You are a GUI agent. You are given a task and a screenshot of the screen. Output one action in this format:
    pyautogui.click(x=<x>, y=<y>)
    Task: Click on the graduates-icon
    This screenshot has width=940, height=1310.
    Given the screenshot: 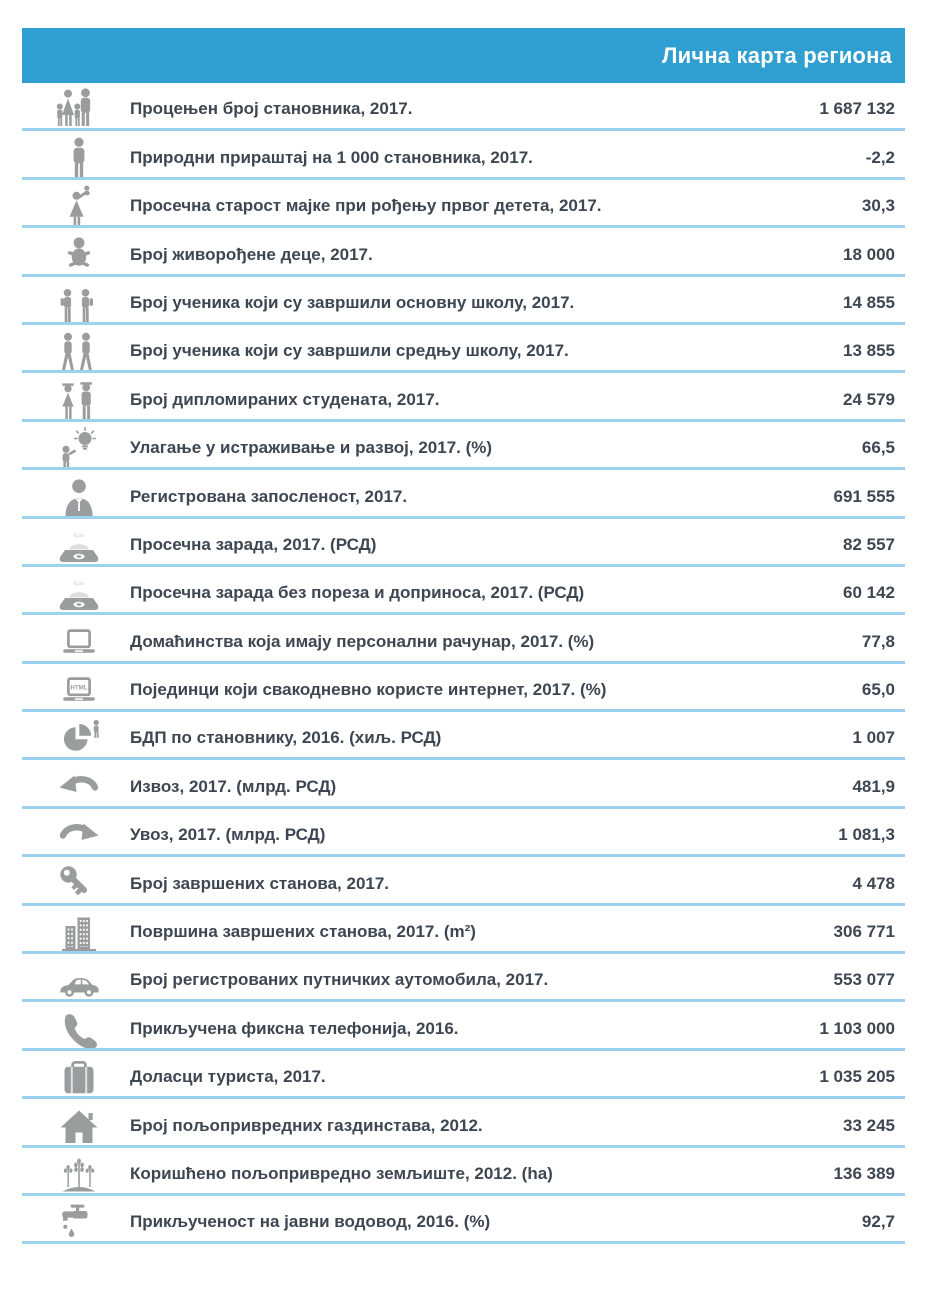 What is the action you would take?
    pyautogui.click(x=79, y=399)
    